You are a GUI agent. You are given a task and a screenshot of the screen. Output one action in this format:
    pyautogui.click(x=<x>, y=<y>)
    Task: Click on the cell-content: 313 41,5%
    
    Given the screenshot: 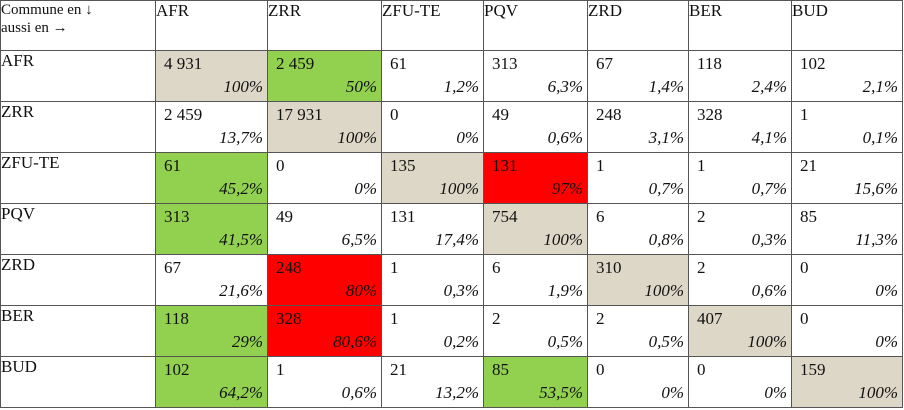 What is the action you would take?
    pyautogui.click(x=211, y=229)
    